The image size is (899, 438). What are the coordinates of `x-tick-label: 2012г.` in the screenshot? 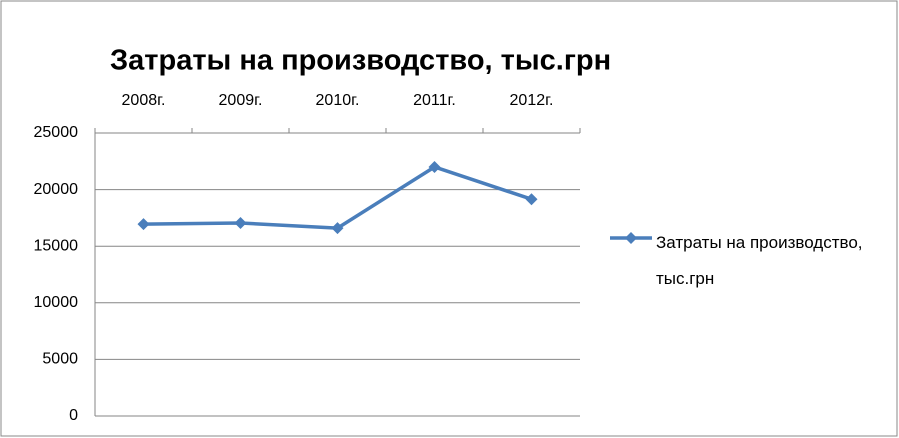 It's located at (532, 100).